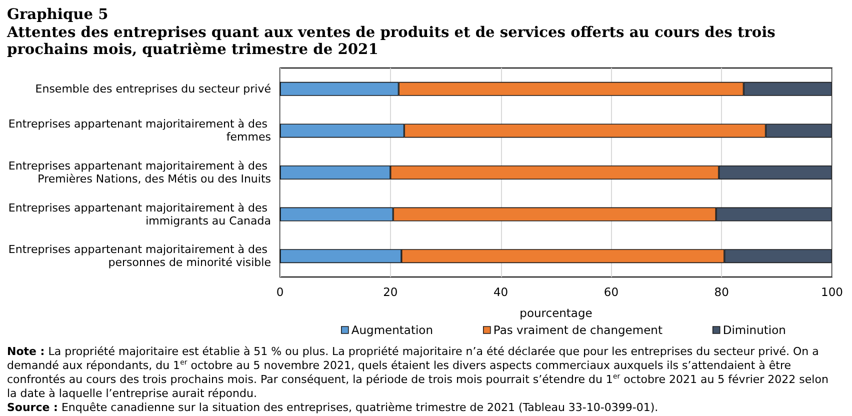  What do you see at coordinates (332, 407) in the screenshot?
I see `source-note: Source : Enquête canadienne sur la situation des entreprises, quatrième trimestre de 2021 (Tableau 33-10-0399-01).` at bounding box center [332, 407].